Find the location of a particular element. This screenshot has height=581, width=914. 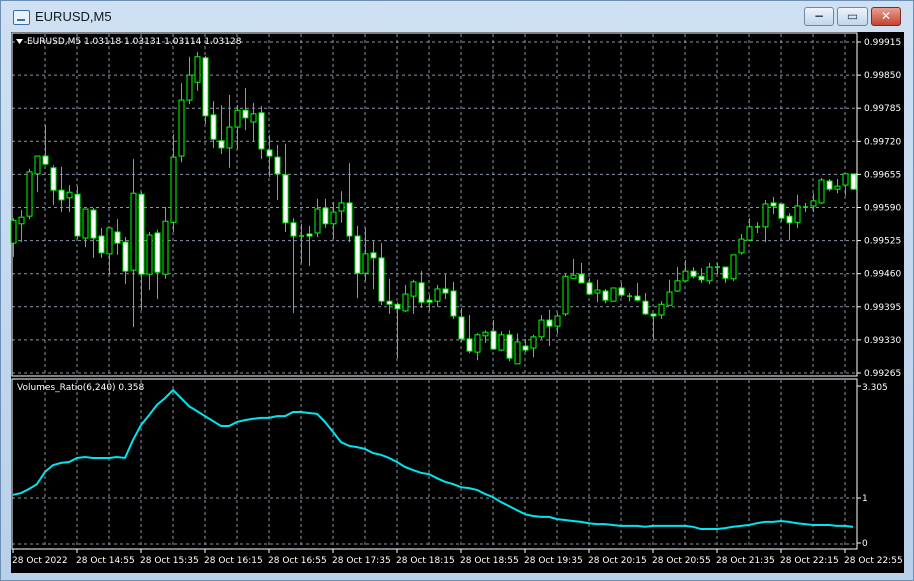

time-axis-label: 28 Oct 16:15 is located at coordinates (233, 561).